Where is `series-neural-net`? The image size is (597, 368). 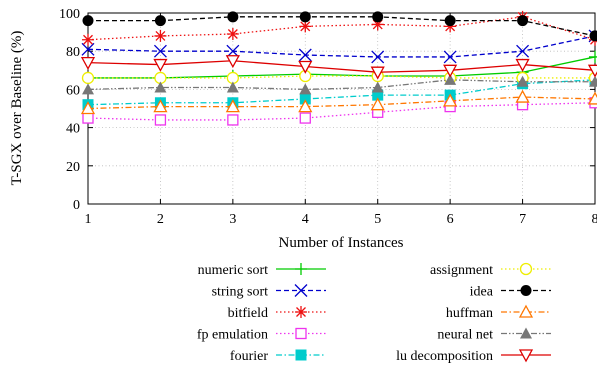 series-neural-net is located at coordinates (339, 84).